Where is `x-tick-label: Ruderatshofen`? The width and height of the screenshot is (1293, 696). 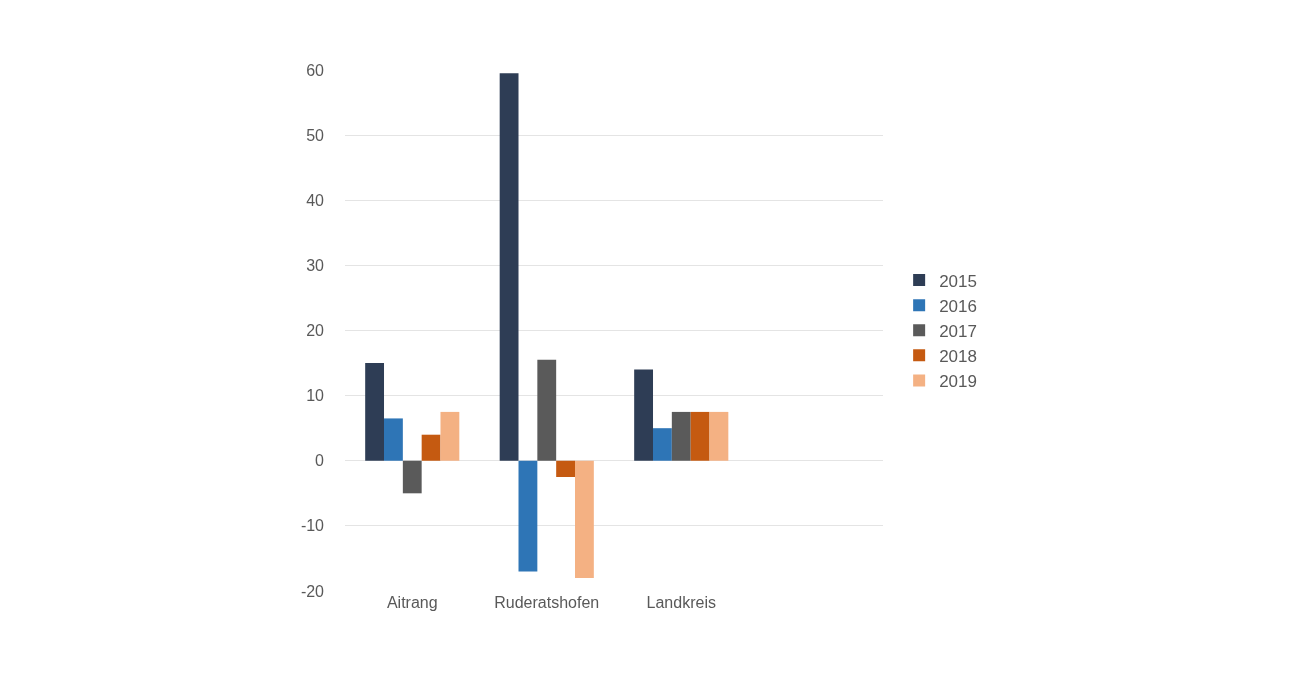 x-tick-label: Ruderatshofen is located at coordinates (547, 602).